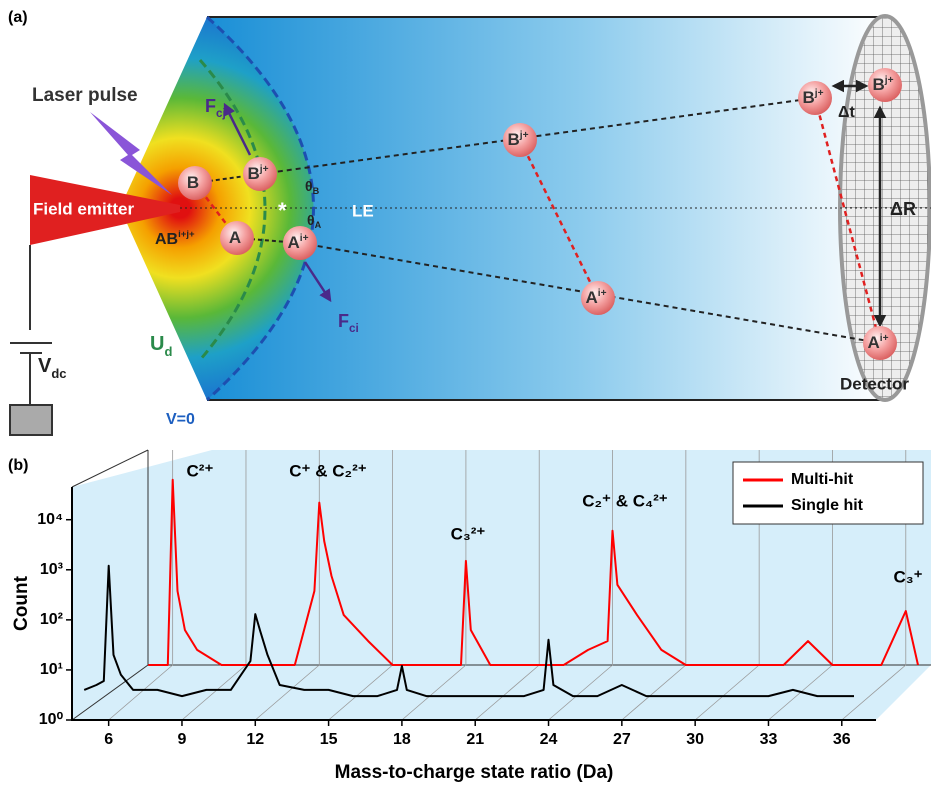 The image size is (931, 785). Describe the element at coordinates (842, 739) in the screenshot. I see `x-tick-label: 36` at that location.